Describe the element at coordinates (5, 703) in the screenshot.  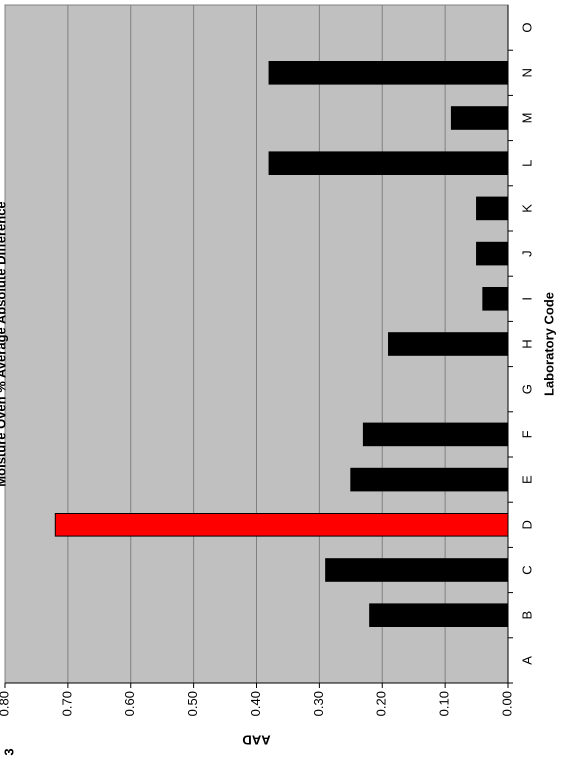
I see `y-tick-label: 0.80` at that location.